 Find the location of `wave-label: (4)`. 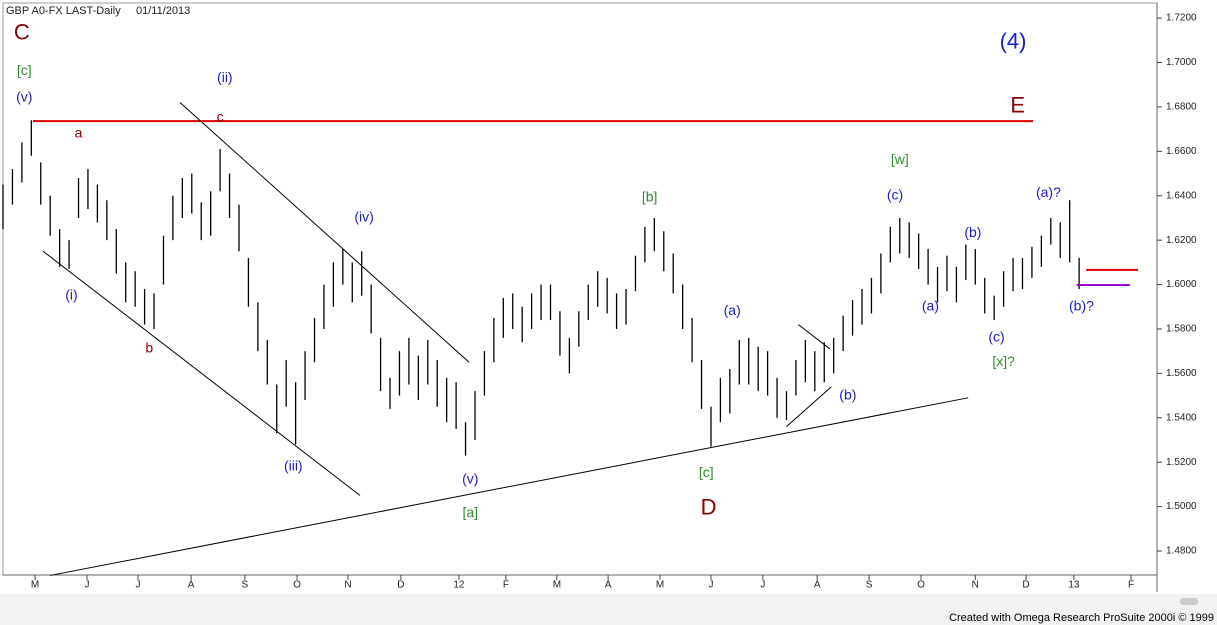

wave-label: (4) is located at coordinates (1013, 40).